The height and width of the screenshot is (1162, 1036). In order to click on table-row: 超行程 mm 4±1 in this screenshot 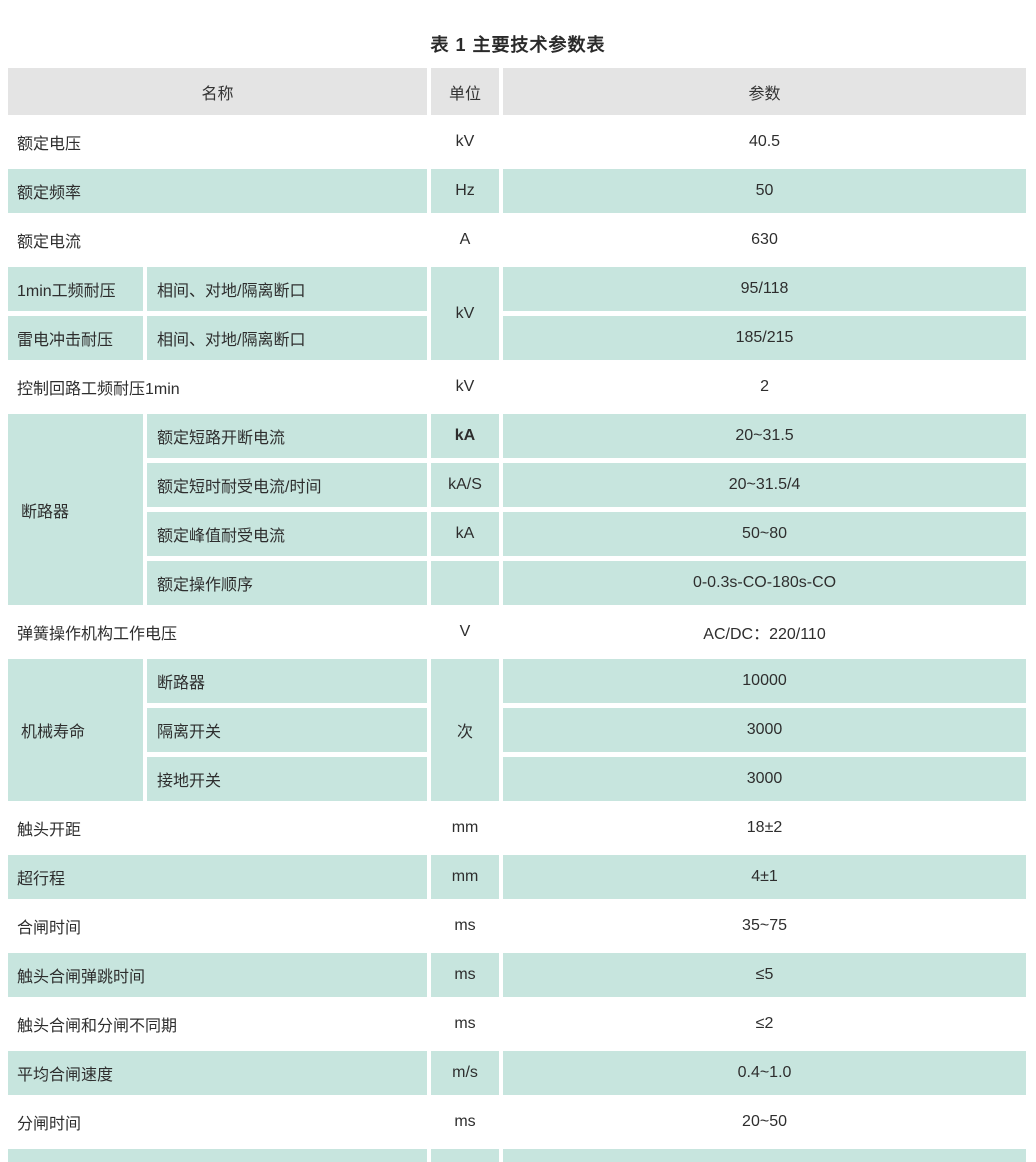, I will do `click(517, 877)`.